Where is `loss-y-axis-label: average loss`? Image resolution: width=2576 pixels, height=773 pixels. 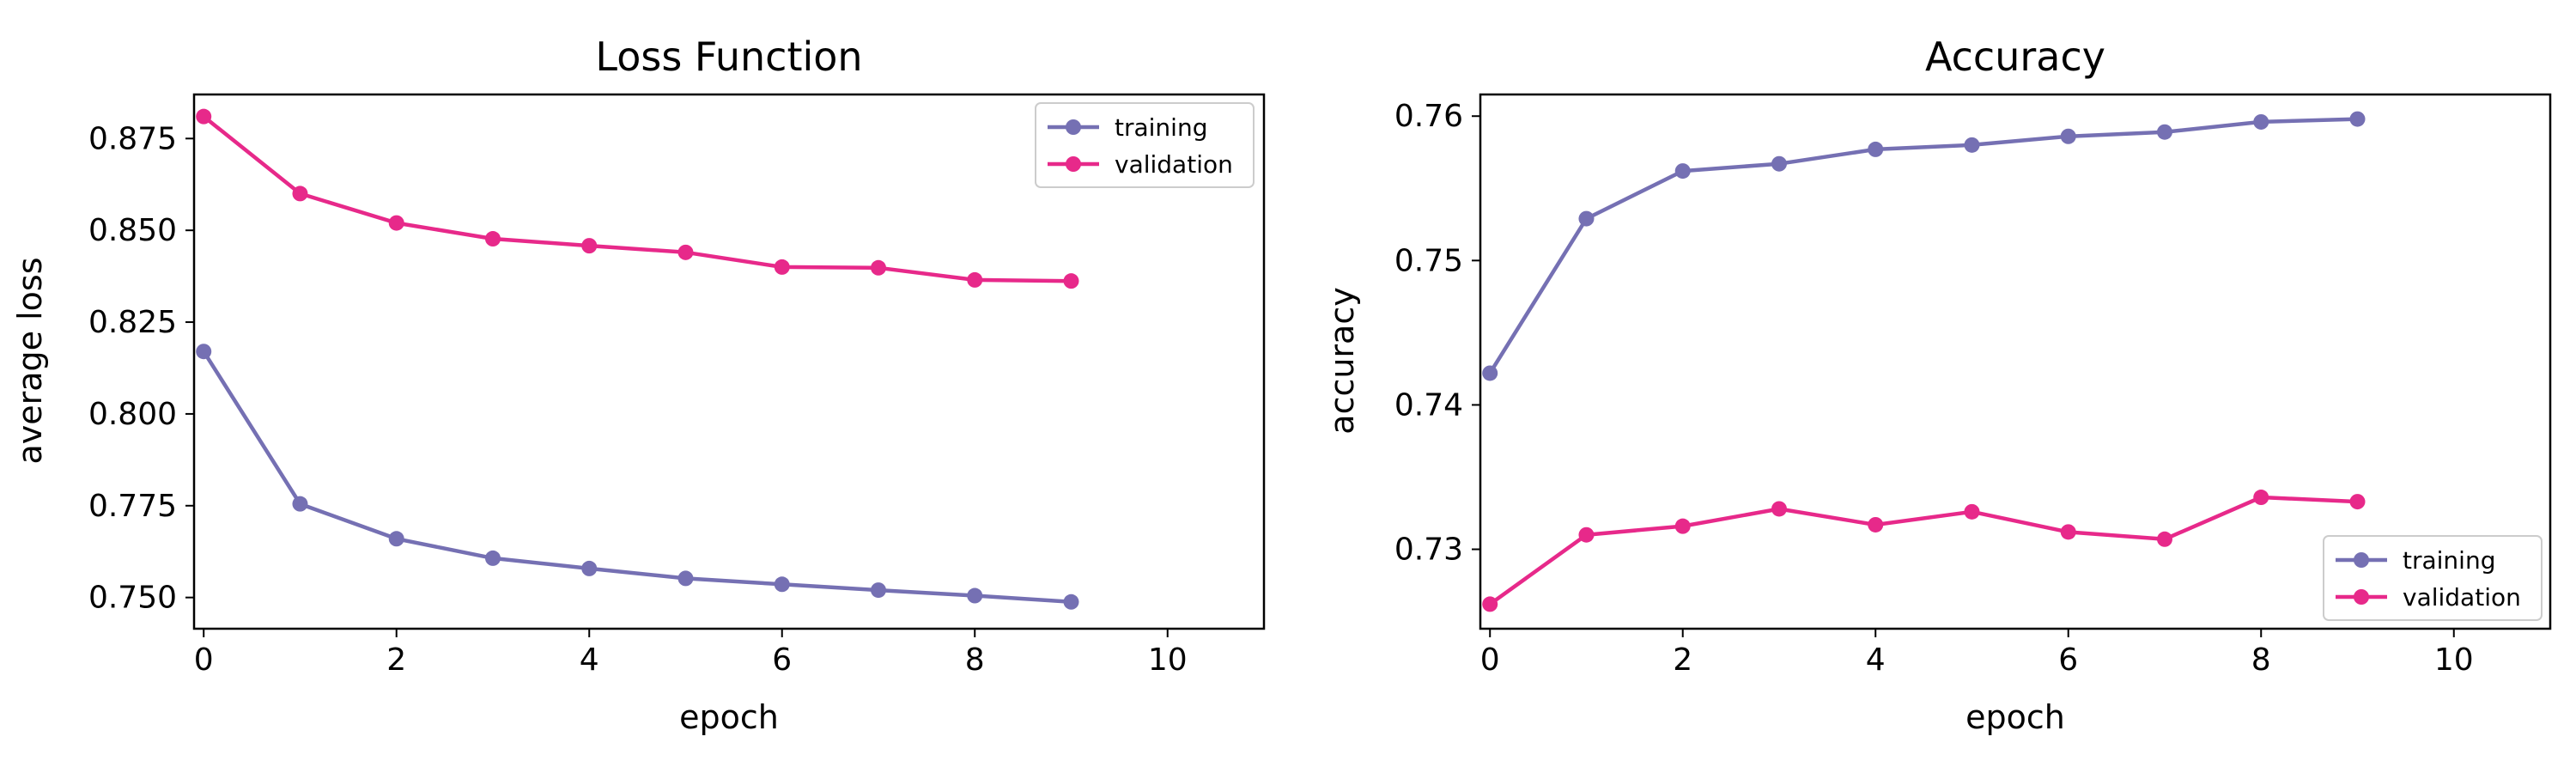
loss-y-axis-label: average loss is located at coordinates (30, 360).